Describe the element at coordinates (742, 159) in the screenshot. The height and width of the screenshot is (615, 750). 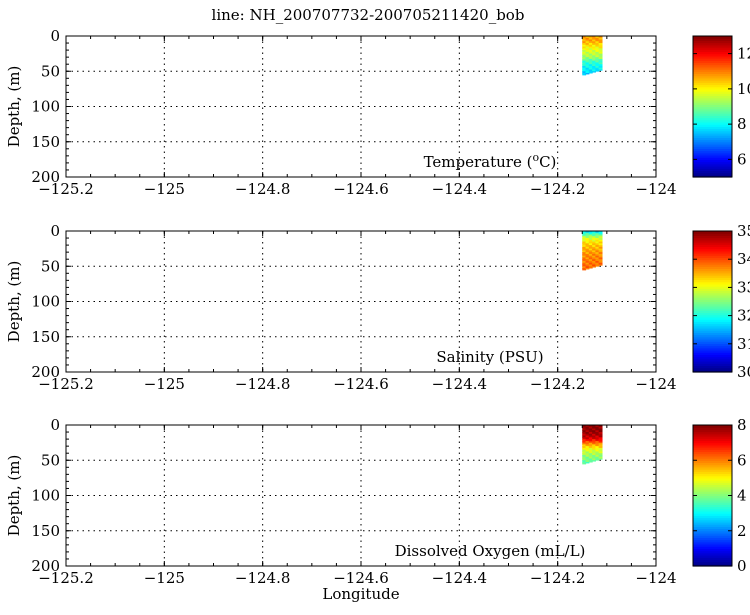
I see `colorbar-tick-label: 6` at that location.